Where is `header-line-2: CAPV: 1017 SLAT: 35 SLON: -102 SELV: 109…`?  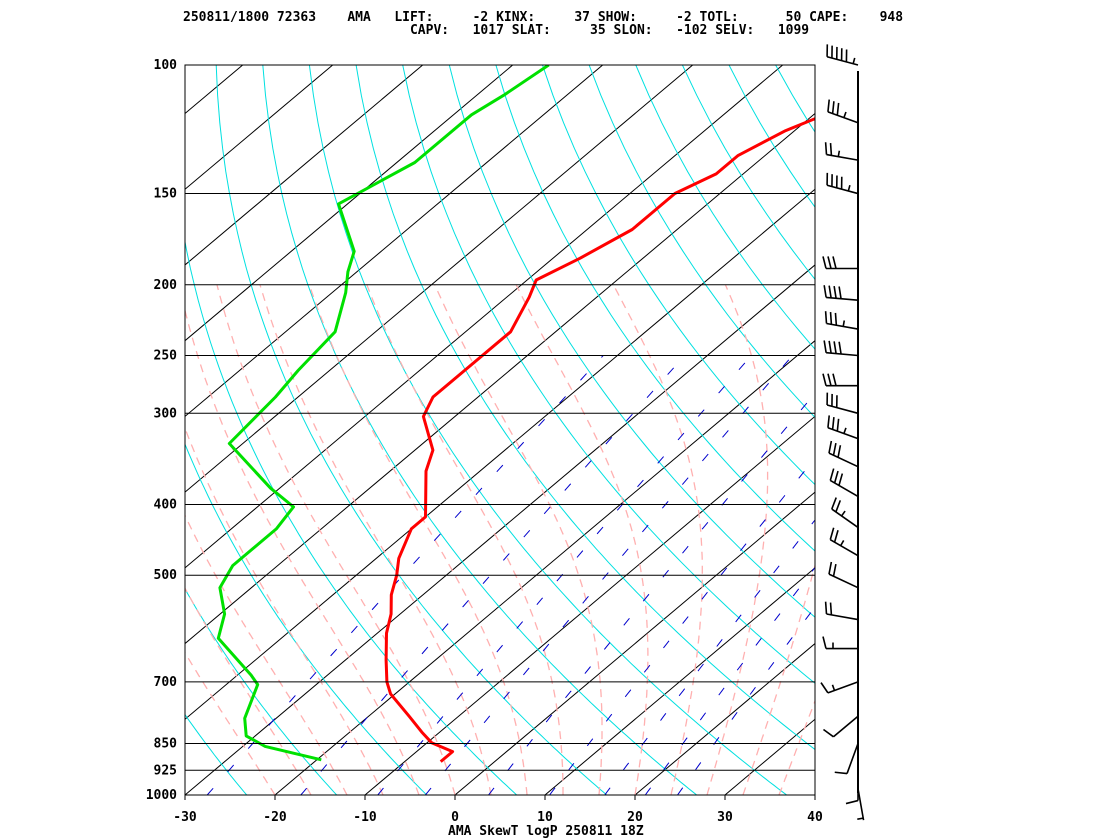
header-line-2: CAPV: 1017 SLAT: 35 SLON: -102 SELV: 109… is located at coordinates (496, 30).